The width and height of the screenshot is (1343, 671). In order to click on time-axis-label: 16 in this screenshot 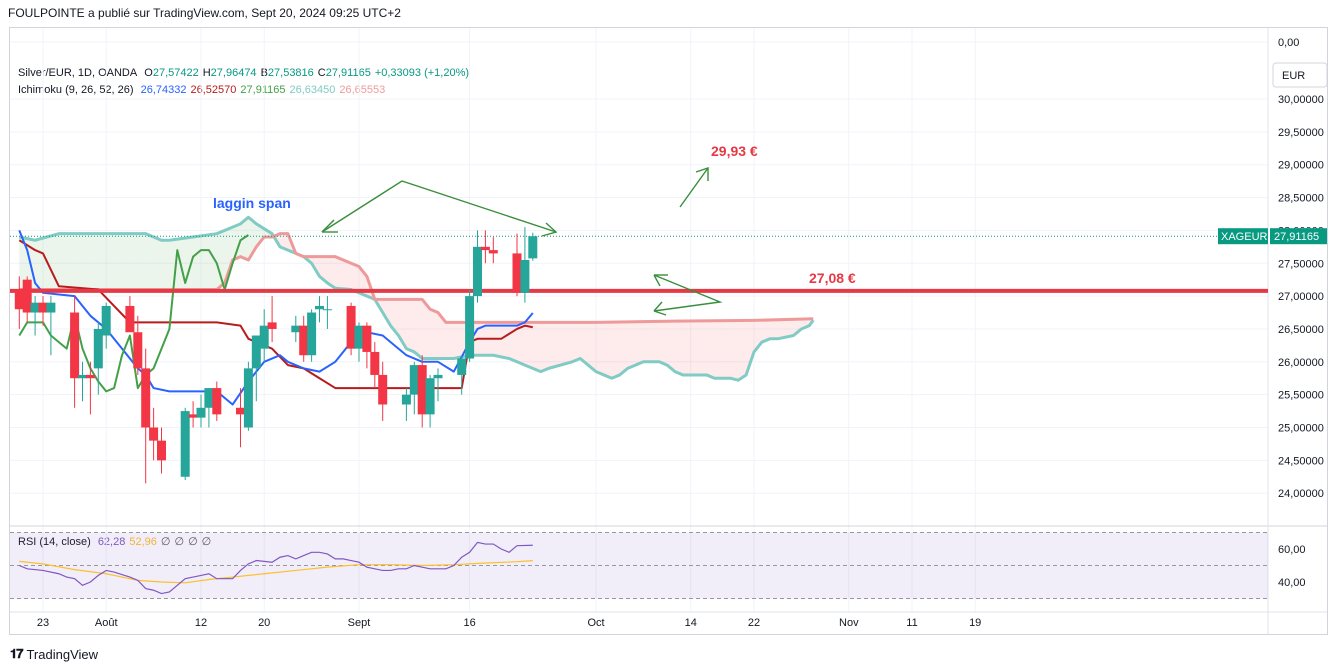, I will do `click(469, 623)`.